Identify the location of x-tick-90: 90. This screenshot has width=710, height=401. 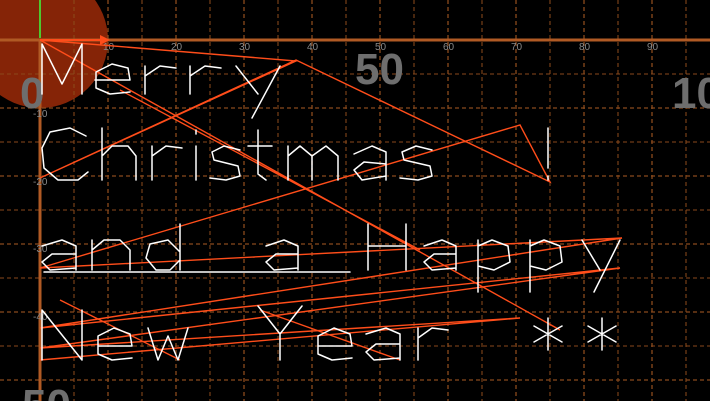
(653, 47).